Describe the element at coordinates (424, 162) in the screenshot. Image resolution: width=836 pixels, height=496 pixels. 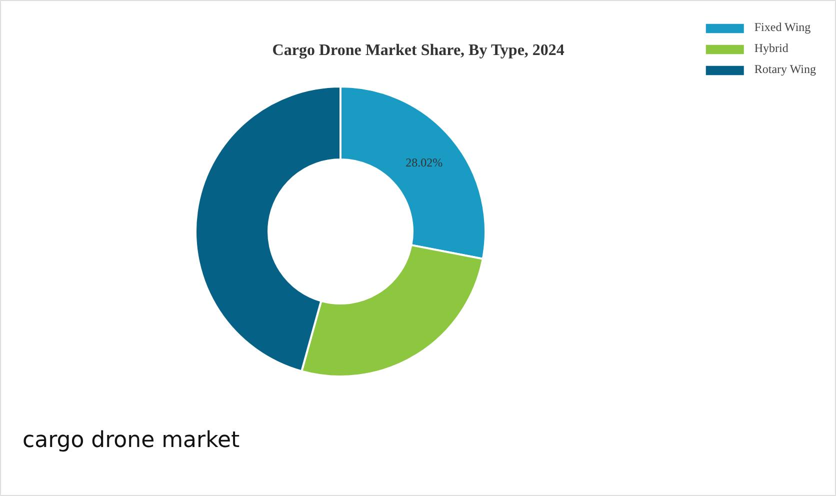
I see `data-label: 28.02%` at that location.